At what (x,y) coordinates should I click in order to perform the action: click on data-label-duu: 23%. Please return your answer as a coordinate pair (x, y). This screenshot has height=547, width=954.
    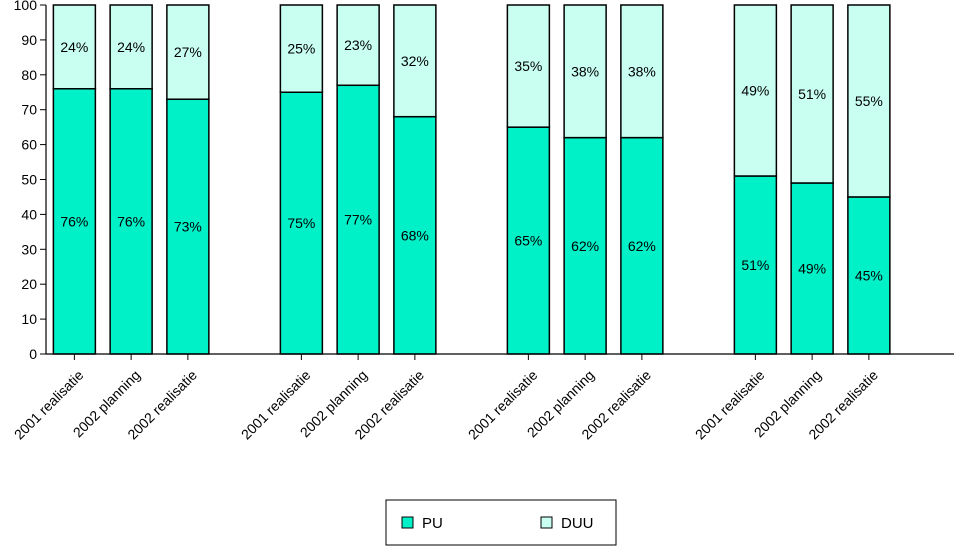
    Looking at the image, I should click on (358, 45).